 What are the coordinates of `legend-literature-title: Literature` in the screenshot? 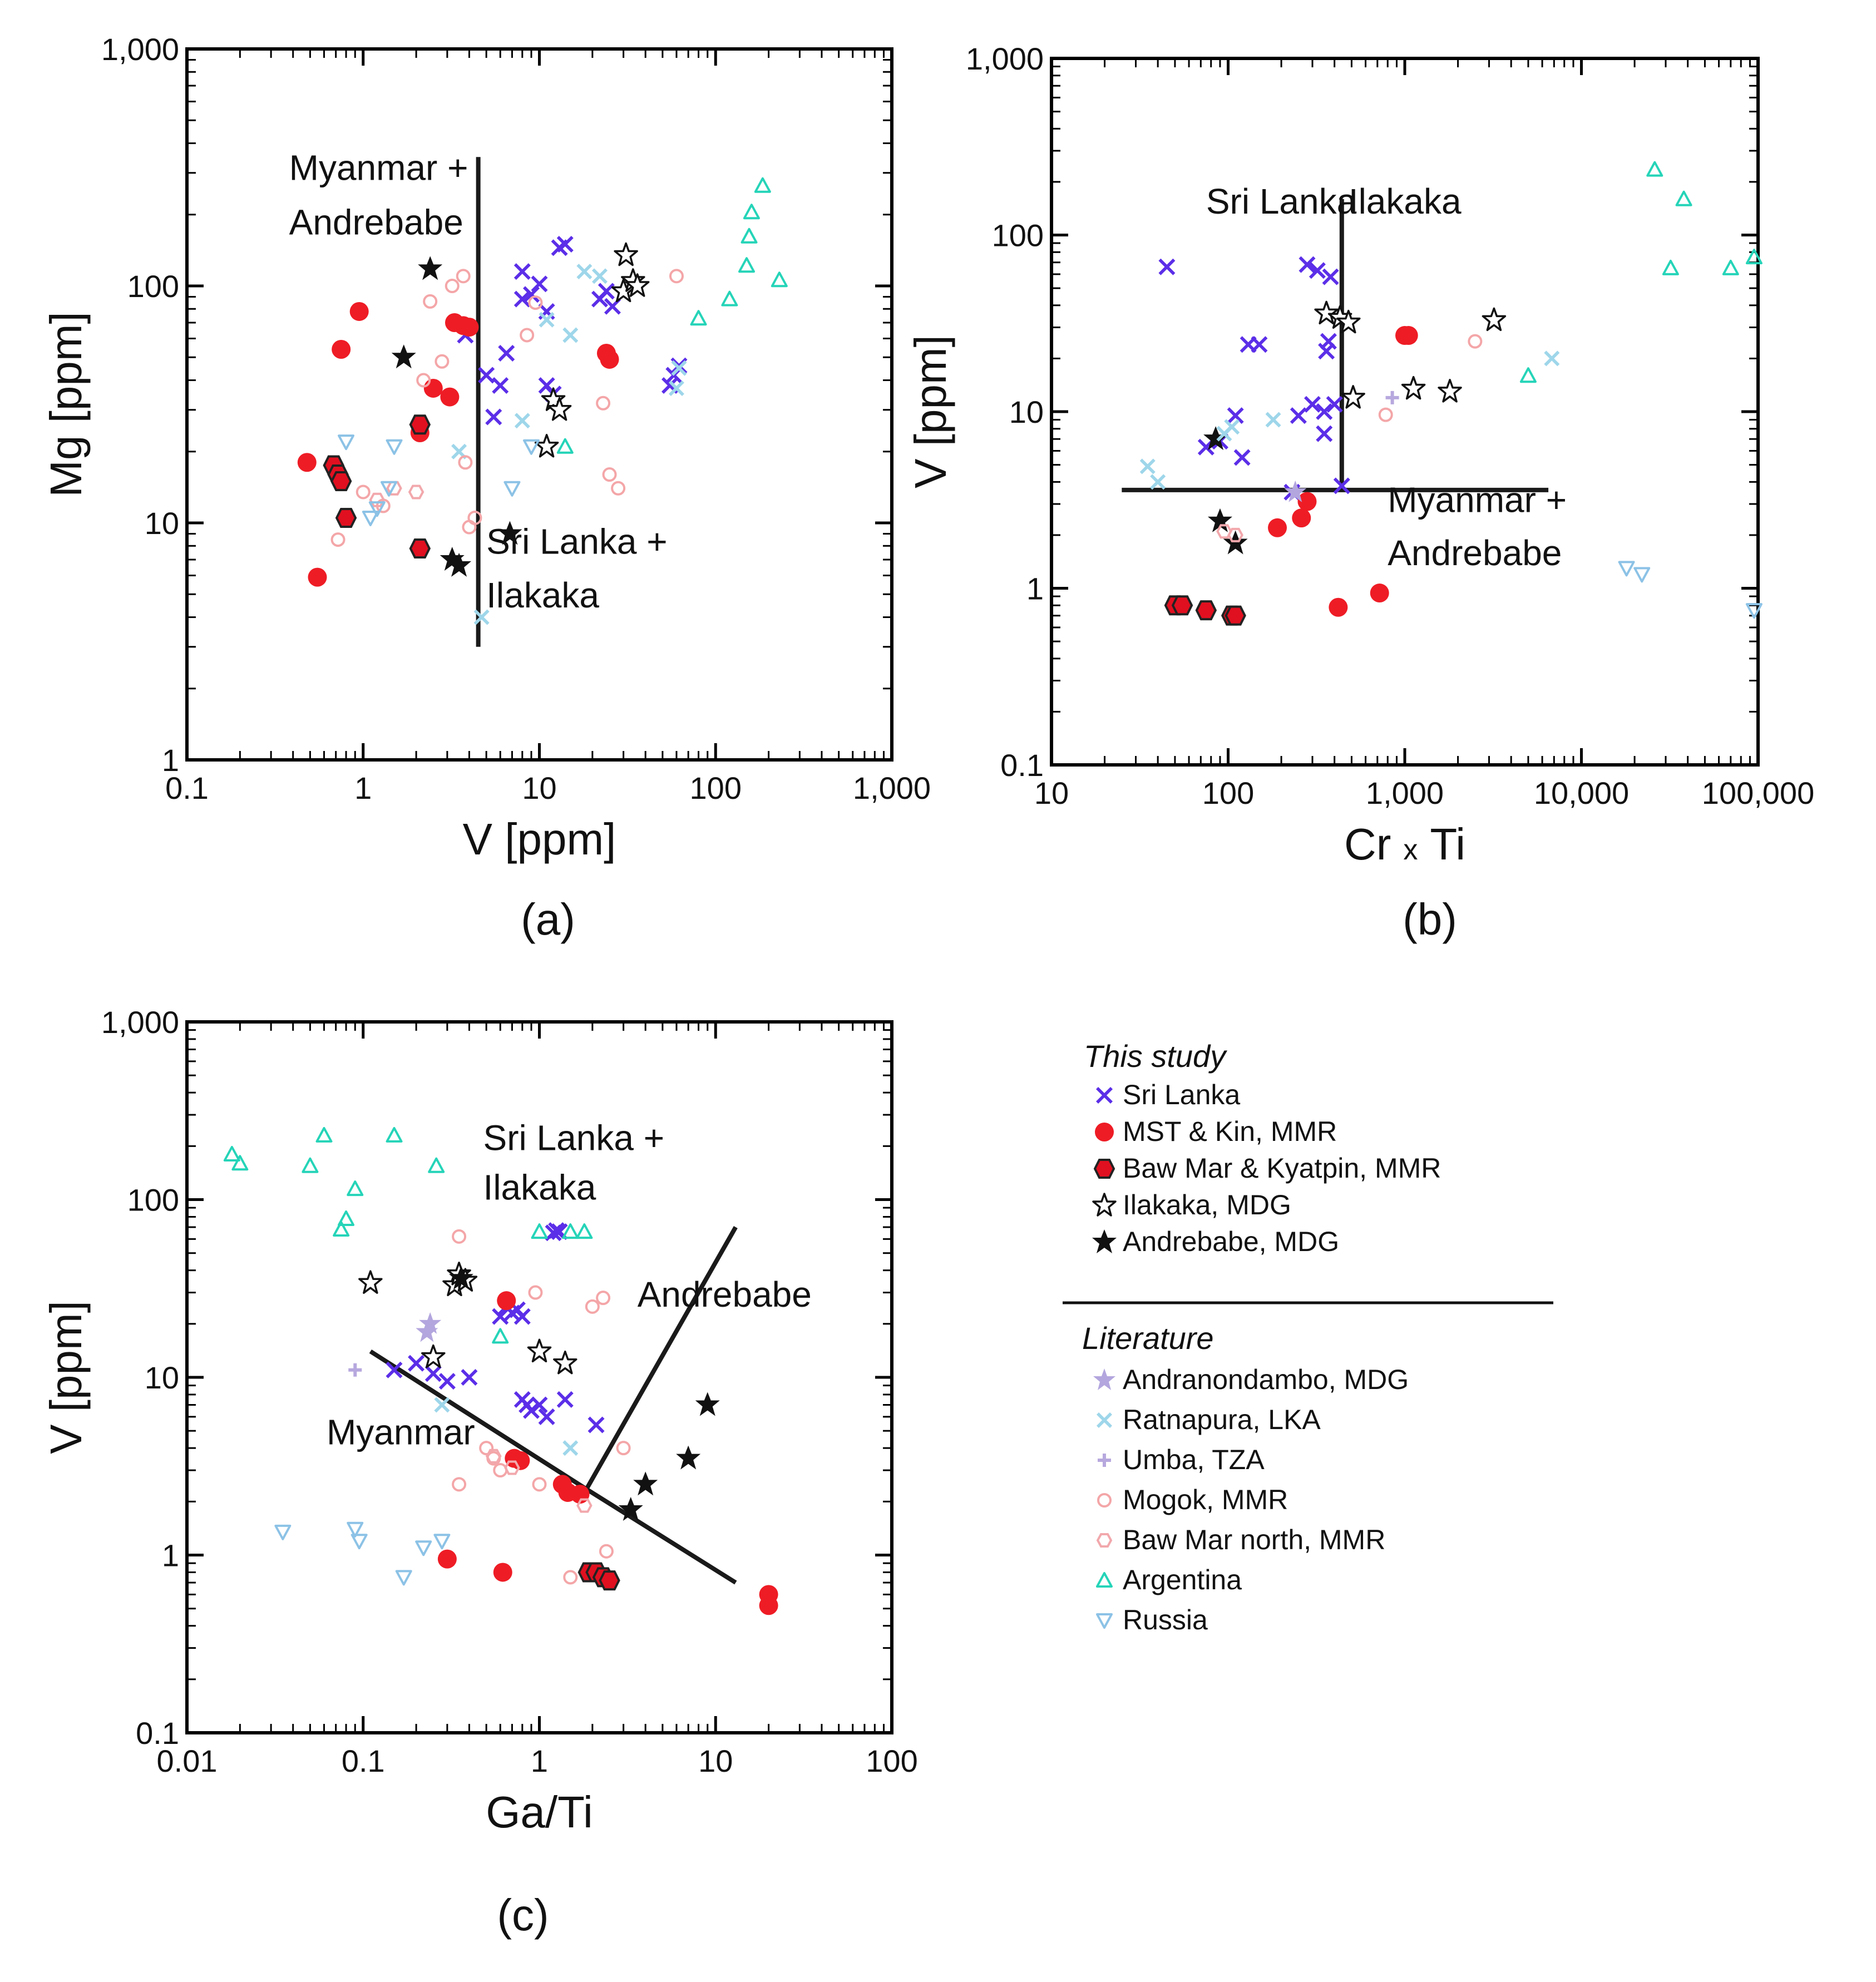 It's located at (1148, 1338).